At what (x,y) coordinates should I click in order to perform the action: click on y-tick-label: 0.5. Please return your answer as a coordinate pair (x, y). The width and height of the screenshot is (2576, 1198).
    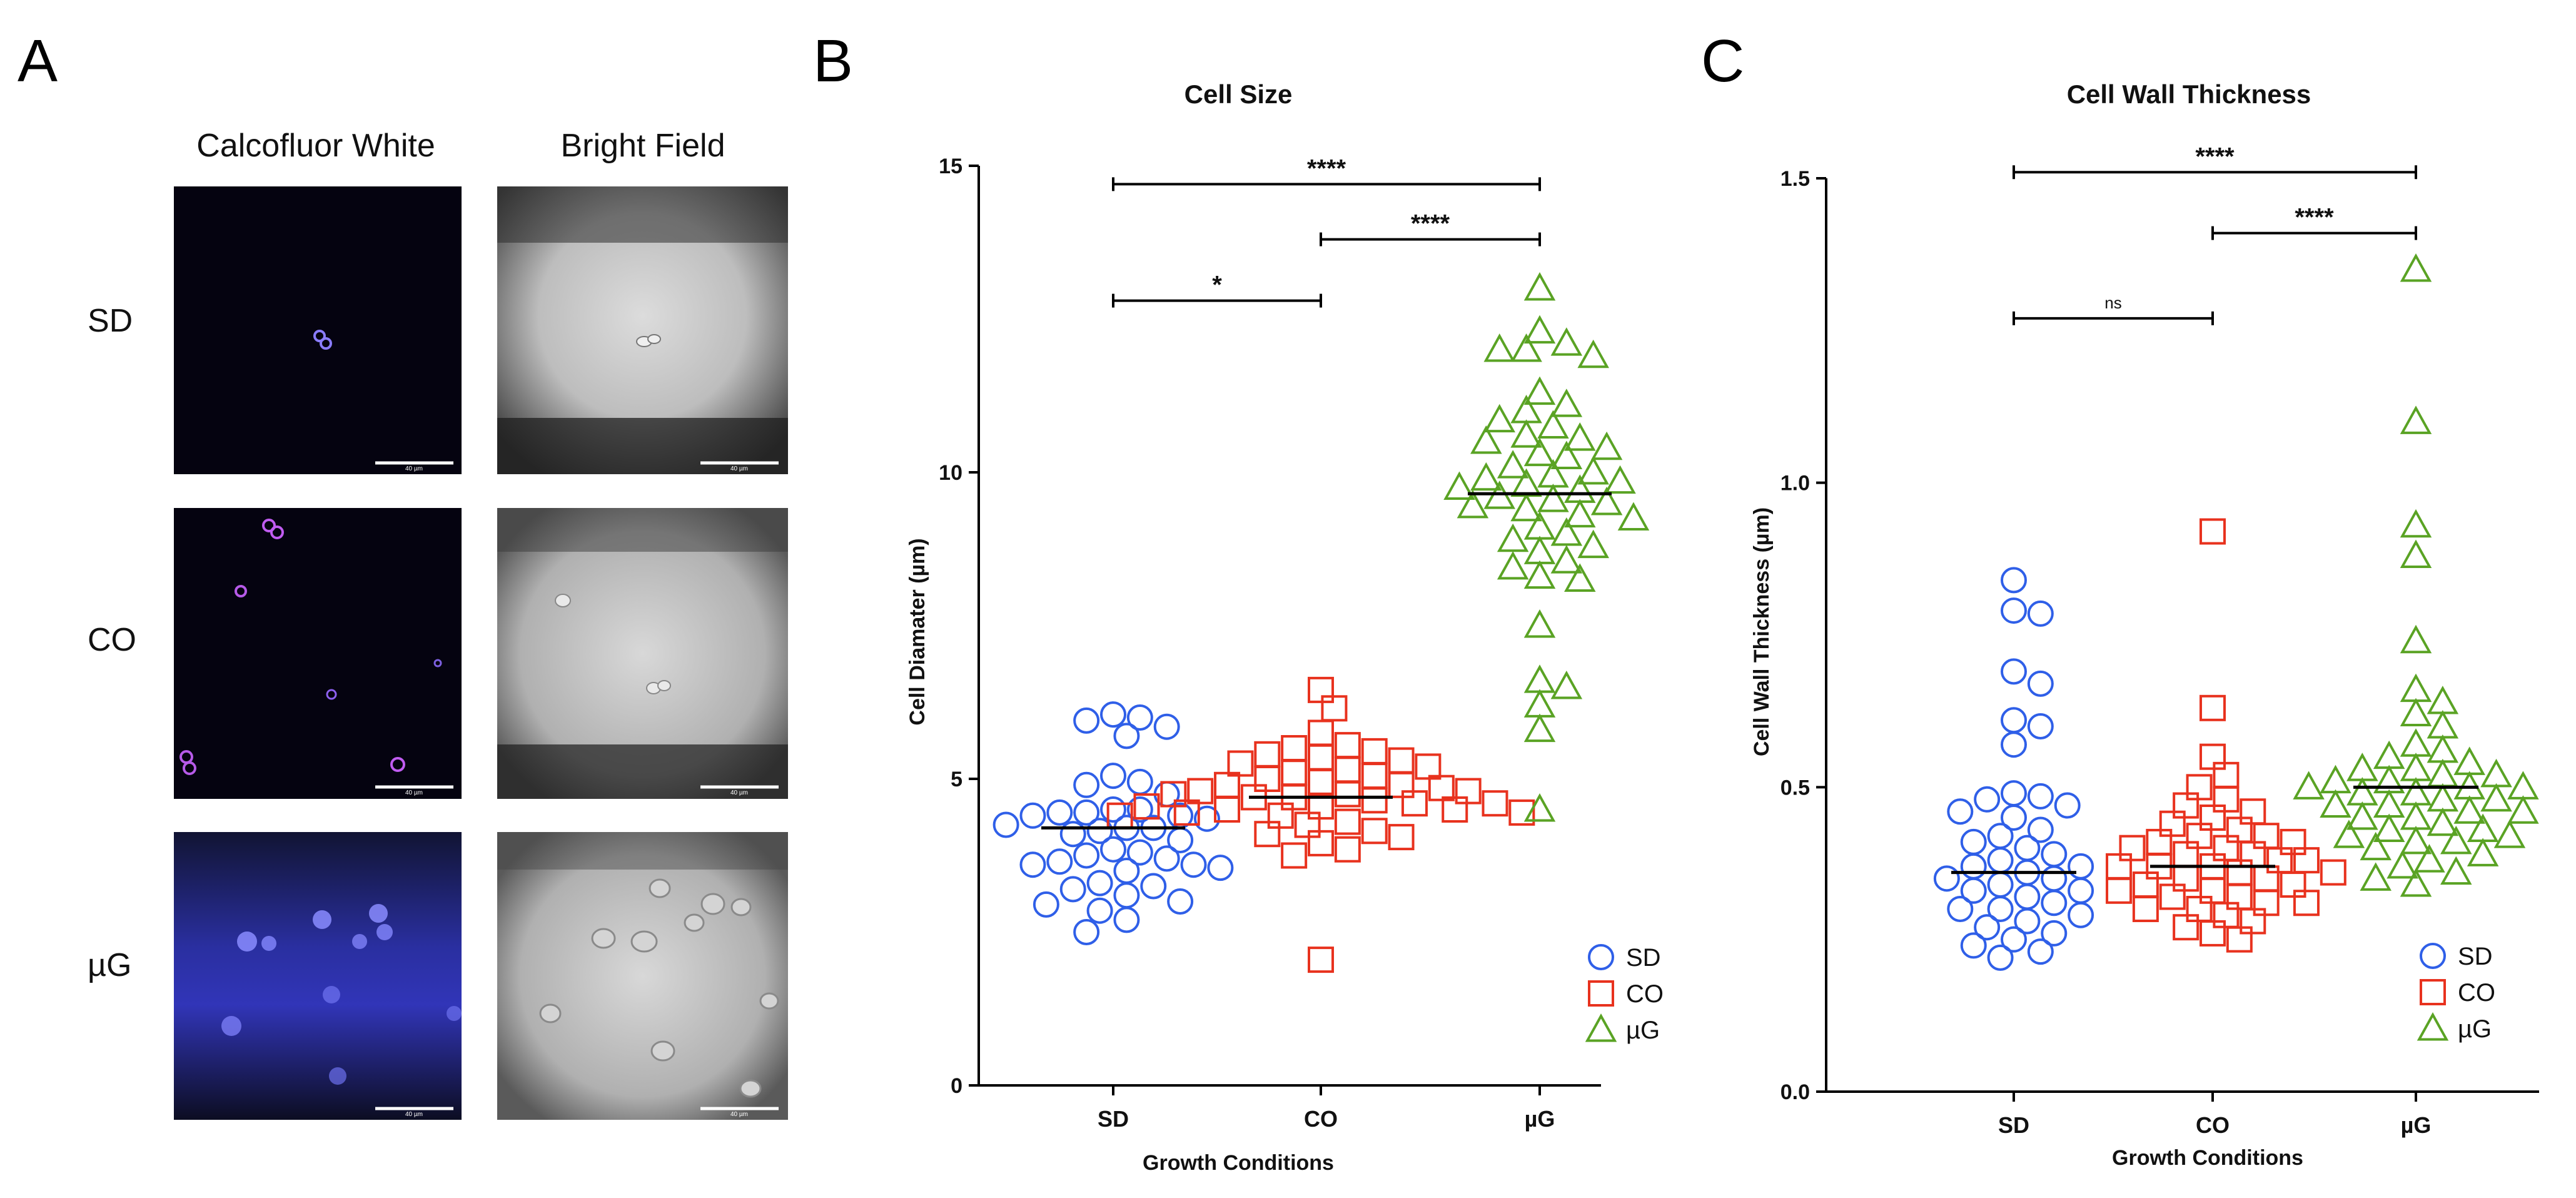
    Looking at the image, I should click on (1795, 788).